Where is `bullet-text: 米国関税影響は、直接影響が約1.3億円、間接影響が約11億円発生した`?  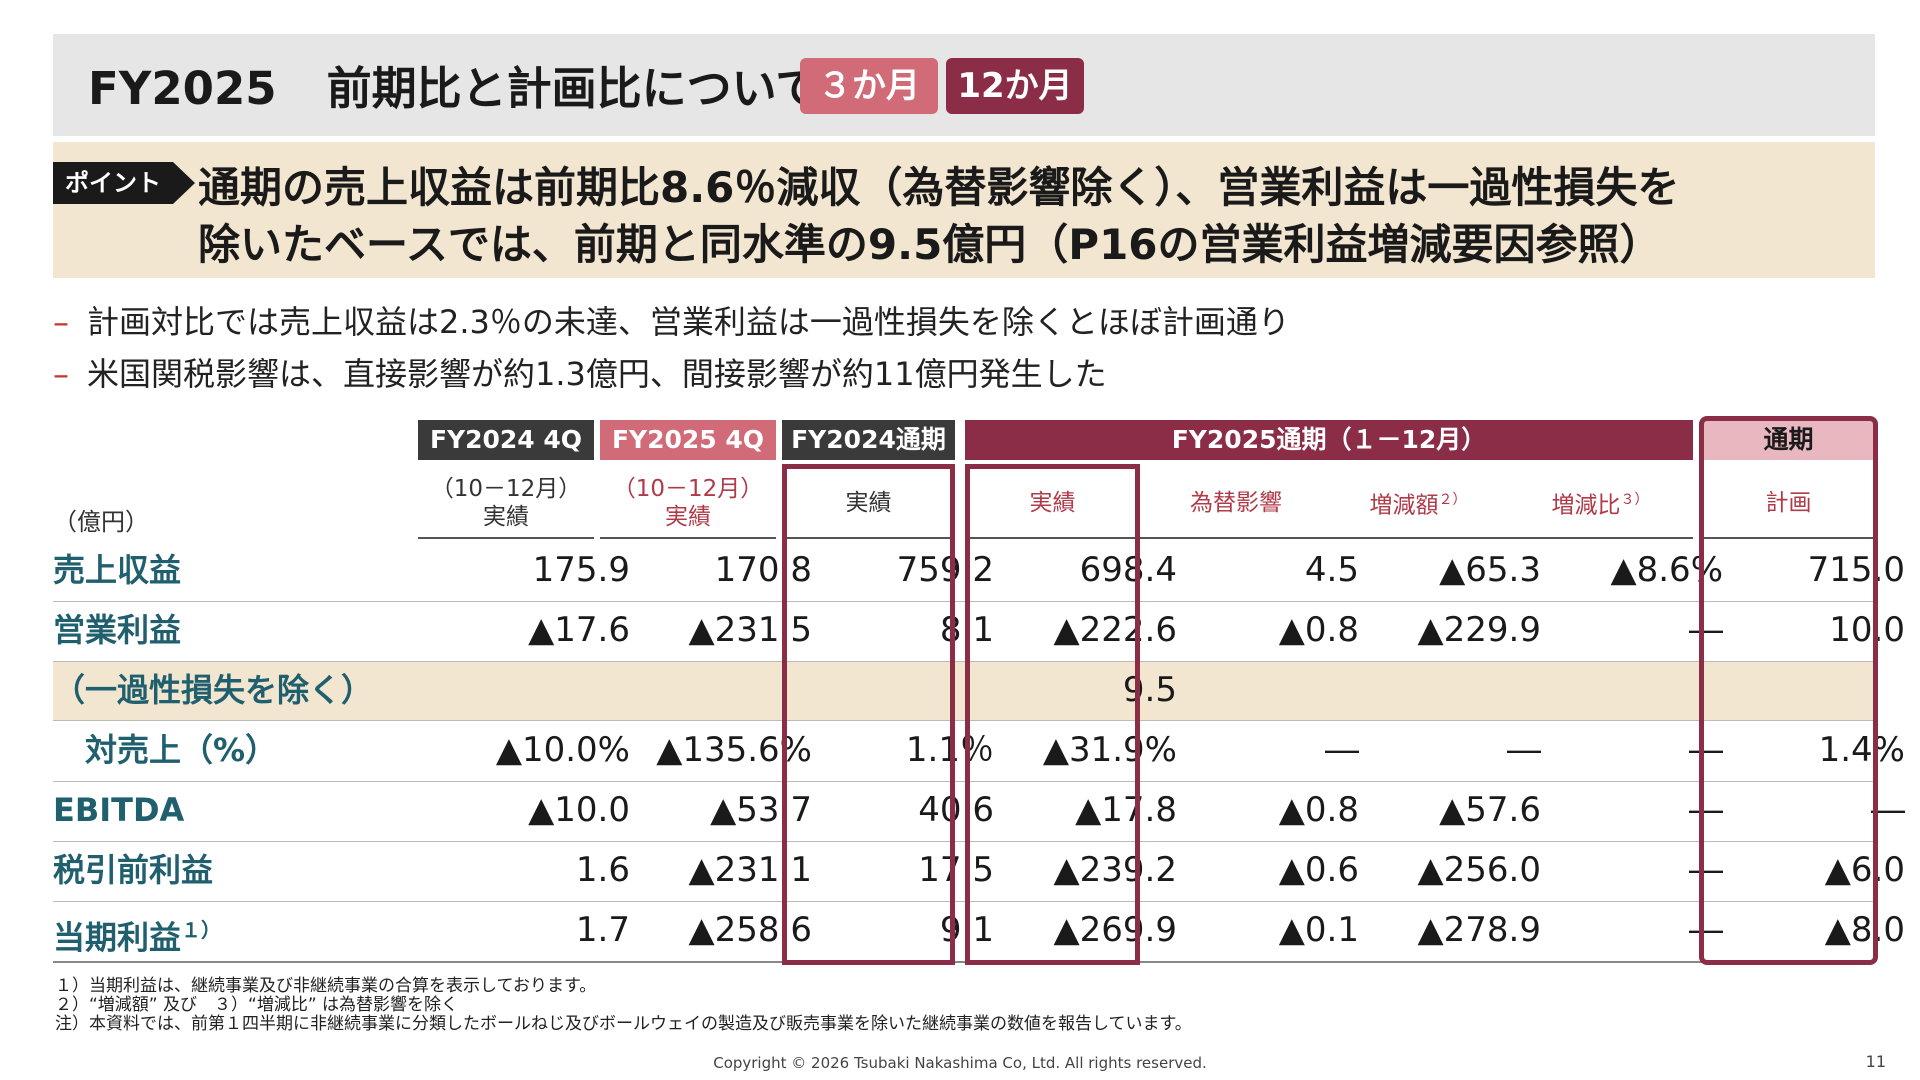
bullet-text: 米国関税影響は、直接影響が約1.3億円、間接影響が約11億円発生した is located at coordinates (597, 374).